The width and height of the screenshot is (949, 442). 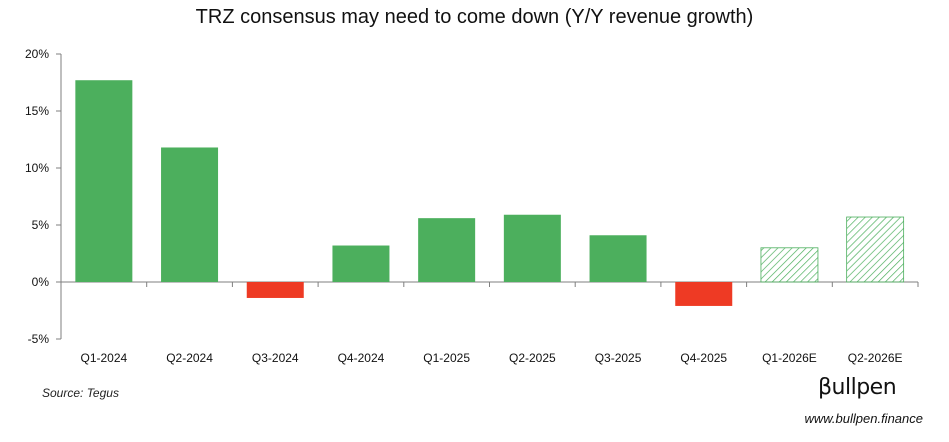 What do you see at coordinates (863, 418) in the screenshot?
I see `website-link: www.bullpen.finance` at bounding box center [863, 418].